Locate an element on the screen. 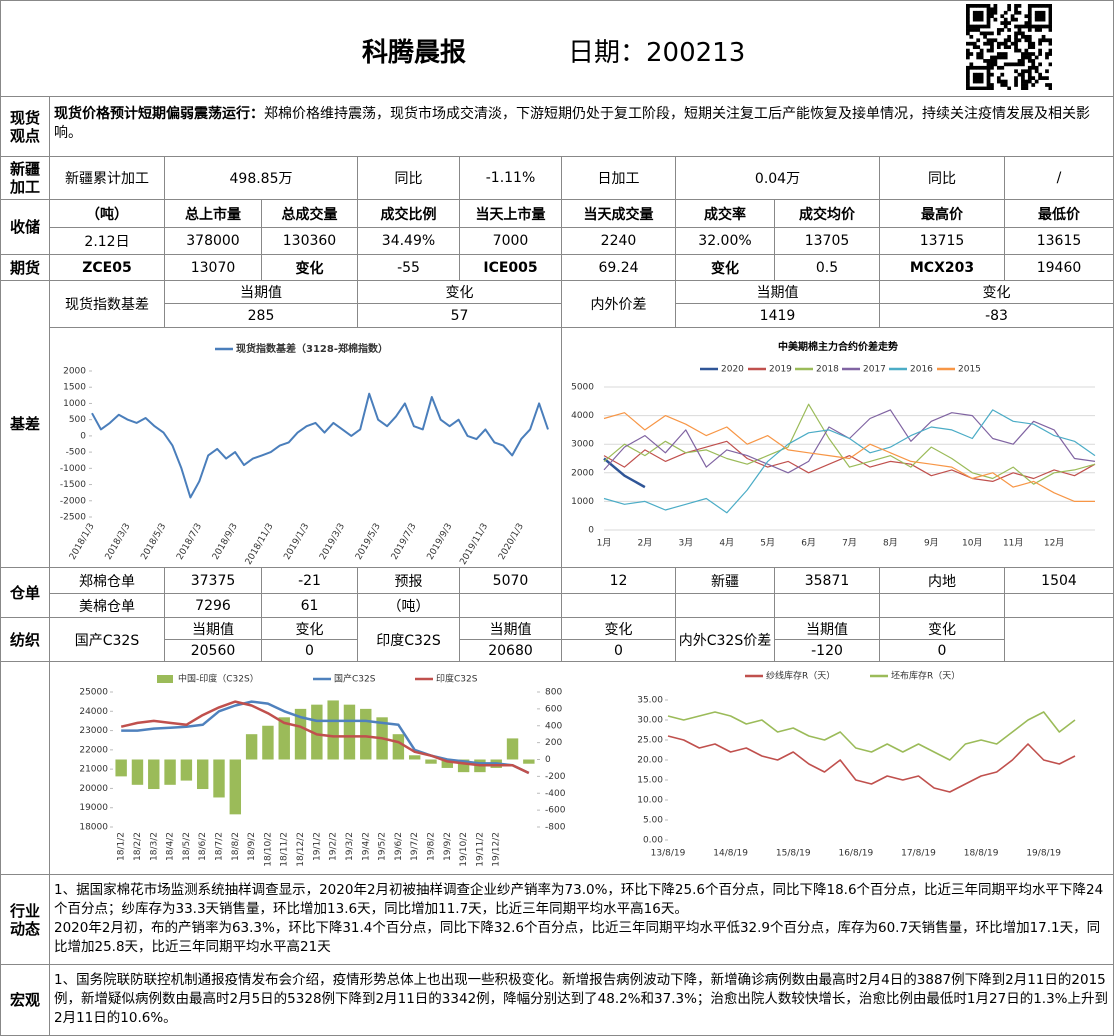 This screenshot has width=1114, height=1036. header is located at coordinates (557, 48).